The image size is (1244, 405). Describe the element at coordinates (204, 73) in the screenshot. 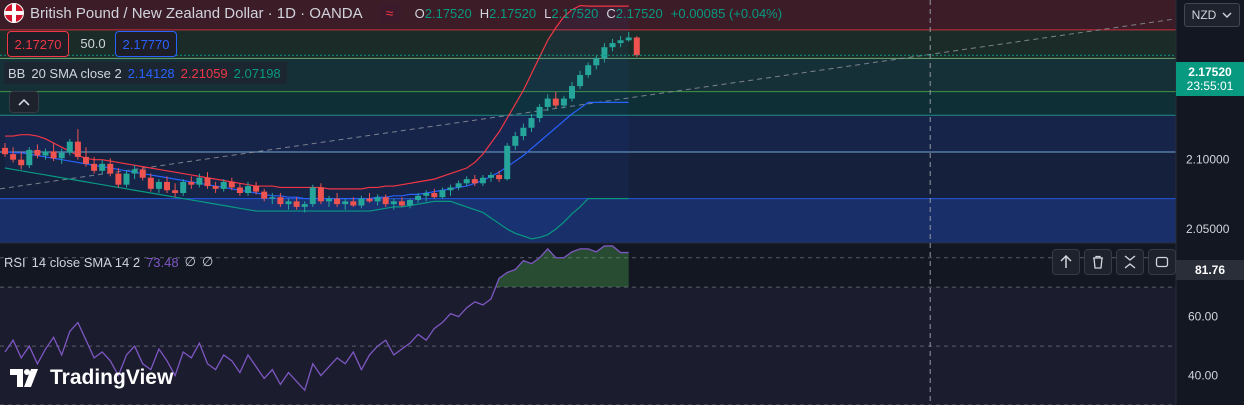

I see `bb-upper-value: 2.21059` at that location.